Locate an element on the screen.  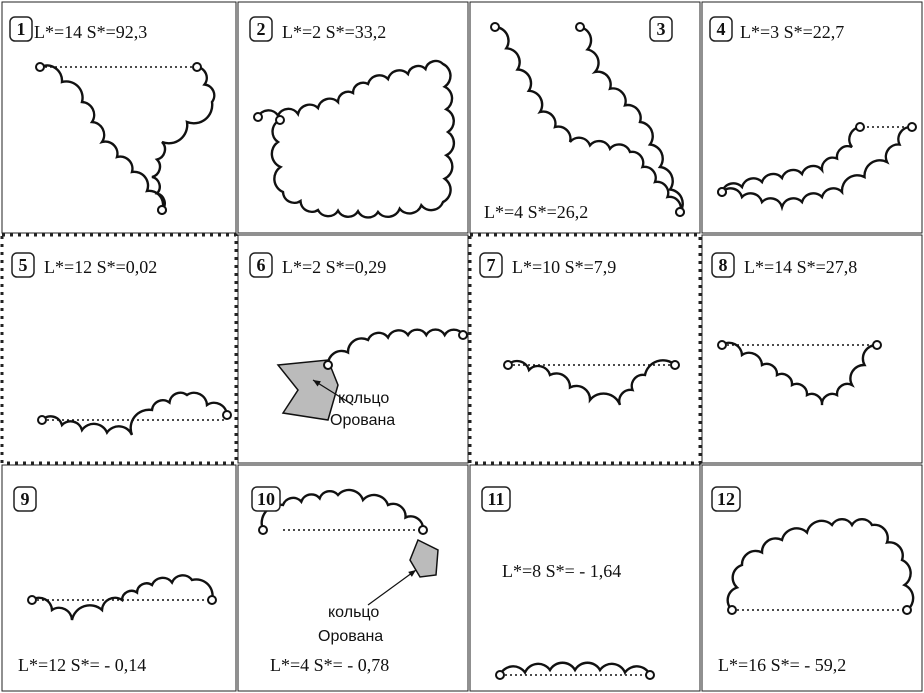
panel: 8 L*=14 S*=27,8 is located at coordinates (812, 349).